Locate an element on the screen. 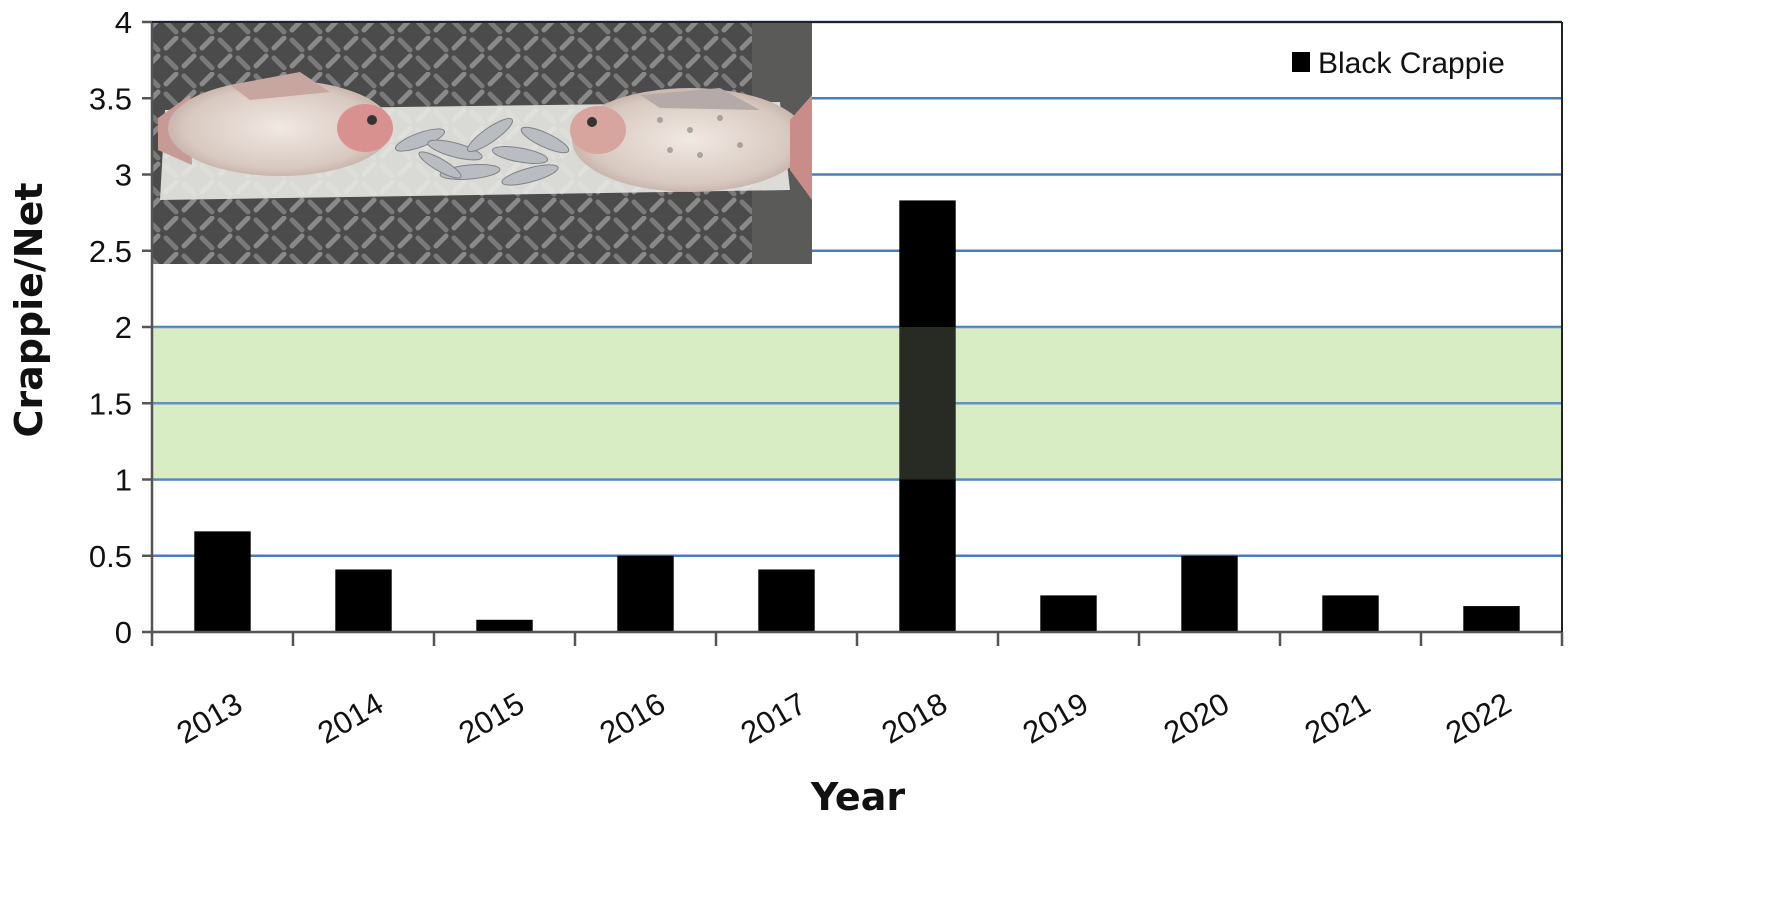  legend: Black Crappie is located at coordinates (1398, 63).